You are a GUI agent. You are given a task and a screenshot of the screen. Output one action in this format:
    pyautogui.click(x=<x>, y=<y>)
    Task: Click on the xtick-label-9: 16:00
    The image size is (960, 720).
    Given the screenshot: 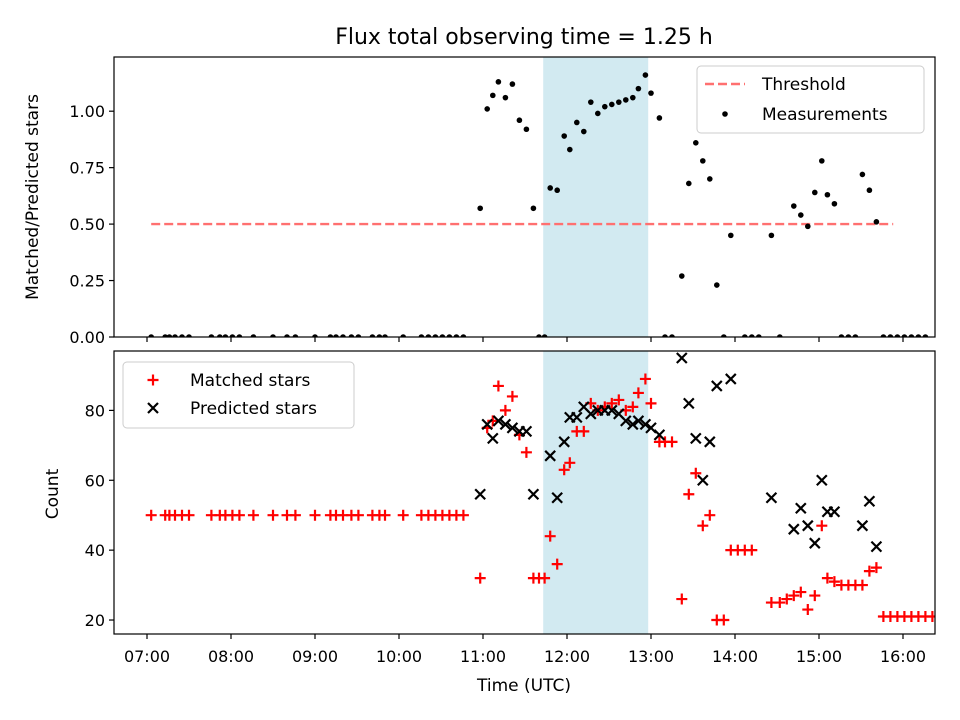 What is the action you would take?
    pyautogui.click(x=903, y=656)
    